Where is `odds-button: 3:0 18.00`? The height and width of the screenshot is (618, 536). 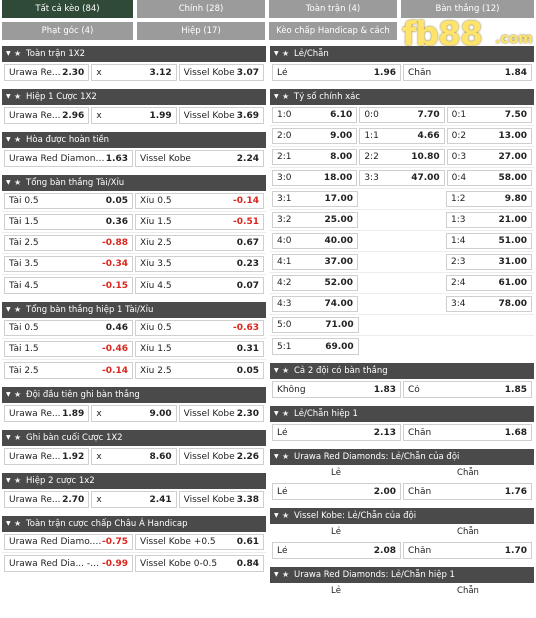
odds-button: 3:0 18.00 is located at coordinates (315, 178).